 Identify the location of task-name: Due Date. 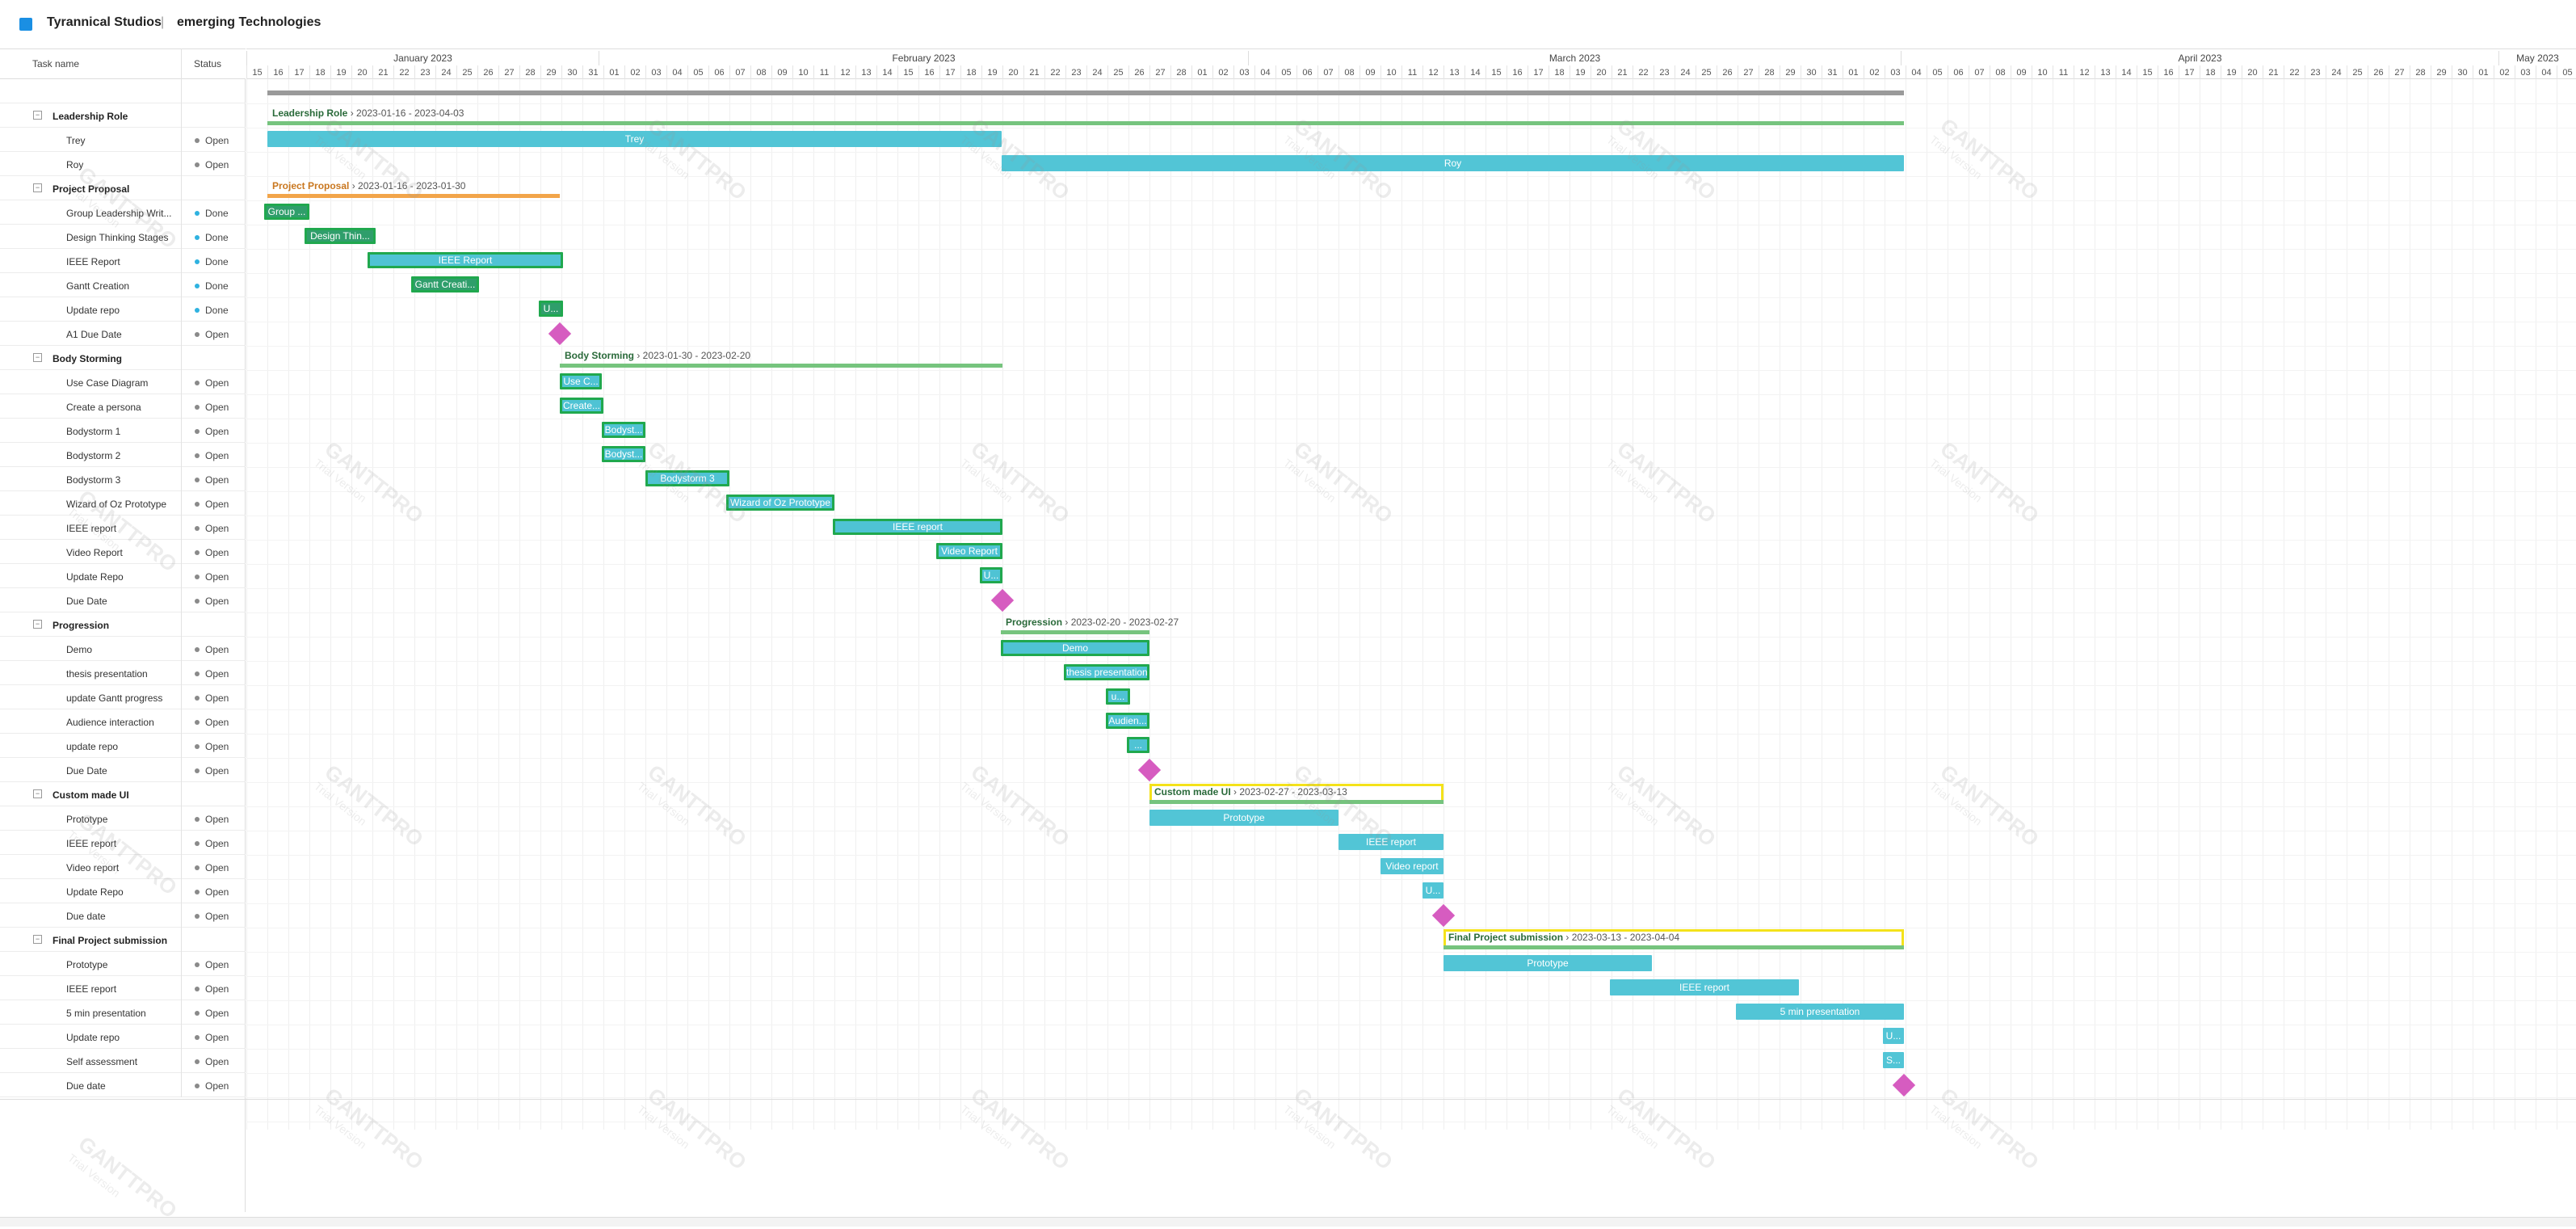
(86, 601).